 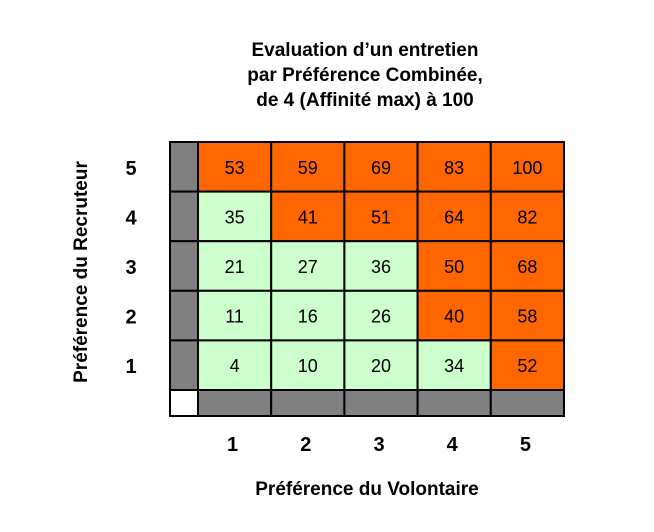 What do you see at coordinates (381, 217) in the screenshot?
I see `cell-value-label: 51` at bounding box center [381, 217].